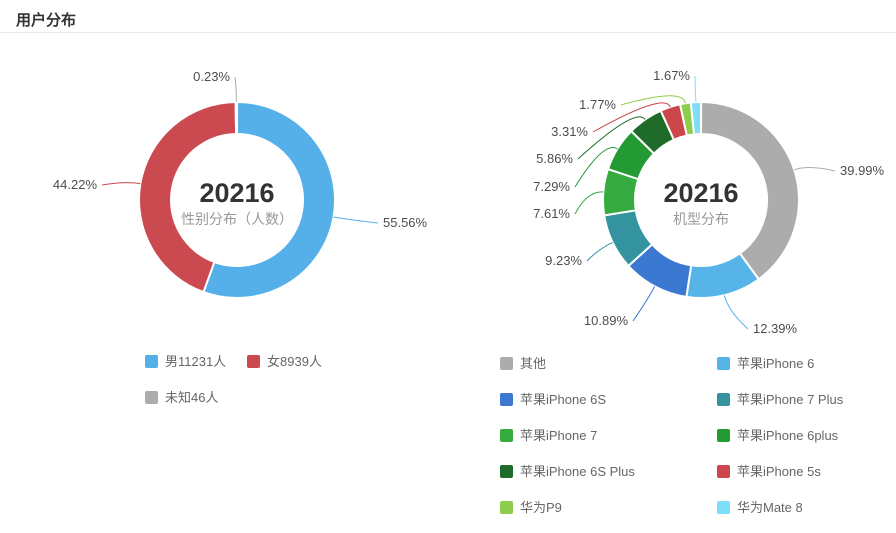 This screenshot has height=533, width=896. Describe the element at coordinates (779, 471) in the screenshot. I see `legend-item-label: 苹果iPhone 5s` at that location.